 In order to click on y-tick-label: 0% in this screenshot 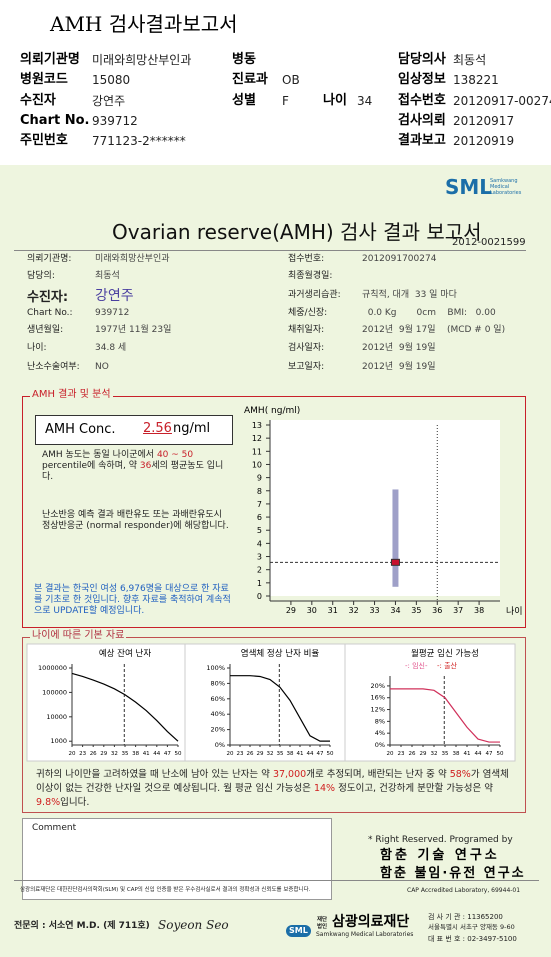, I will do `click(380, 745)`.